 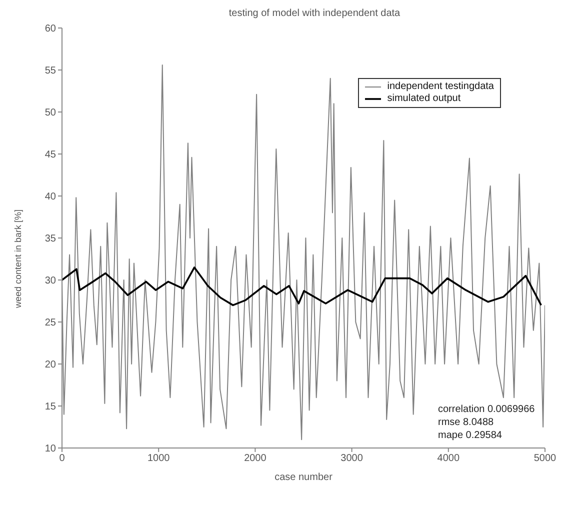 What do you see at coordinates (545, 458) in the screenshot?
I see `x-tick-label: 5000` at bounding box center [545, 458].